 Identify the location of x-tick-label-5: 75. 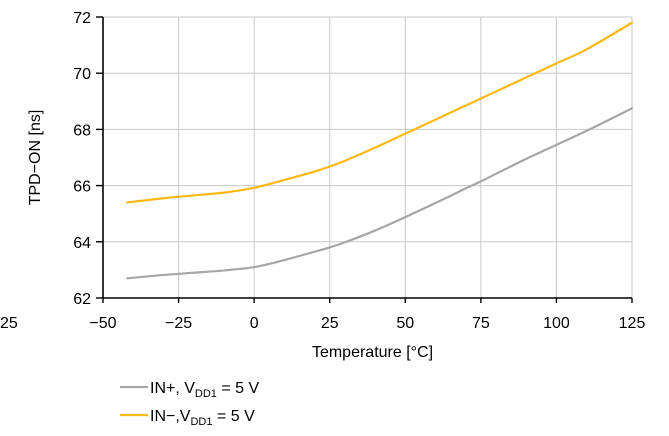
(481, 323).